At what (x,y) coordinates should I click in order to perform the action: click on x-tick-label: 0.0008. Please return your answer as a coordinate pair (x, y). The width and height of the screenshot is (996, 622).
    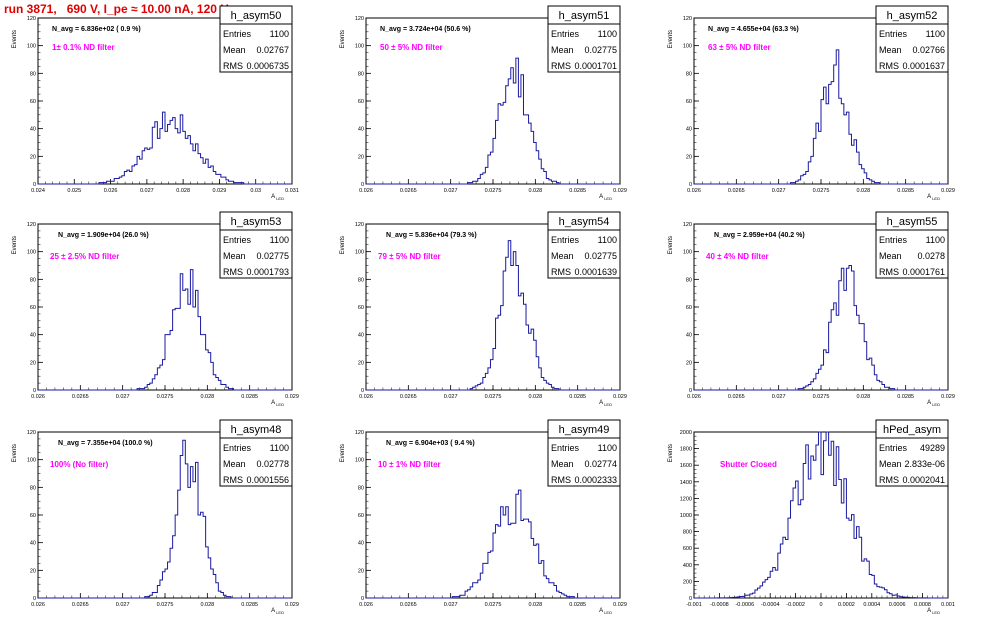
    Looking at the image, I should click on (922, 605).